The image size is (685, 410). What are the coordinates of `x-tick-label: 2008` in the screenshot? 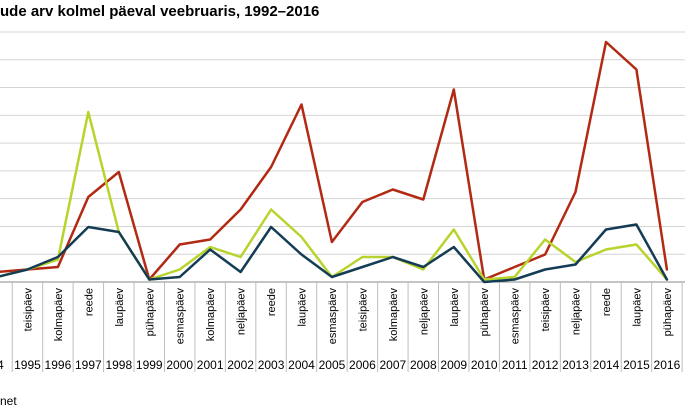 It's located at (423, 365).